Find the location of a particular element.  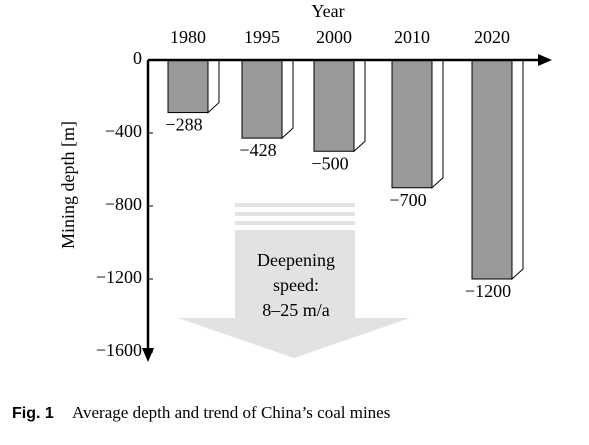

x-tick-label: 1995 is located at coordinates (262, 37).